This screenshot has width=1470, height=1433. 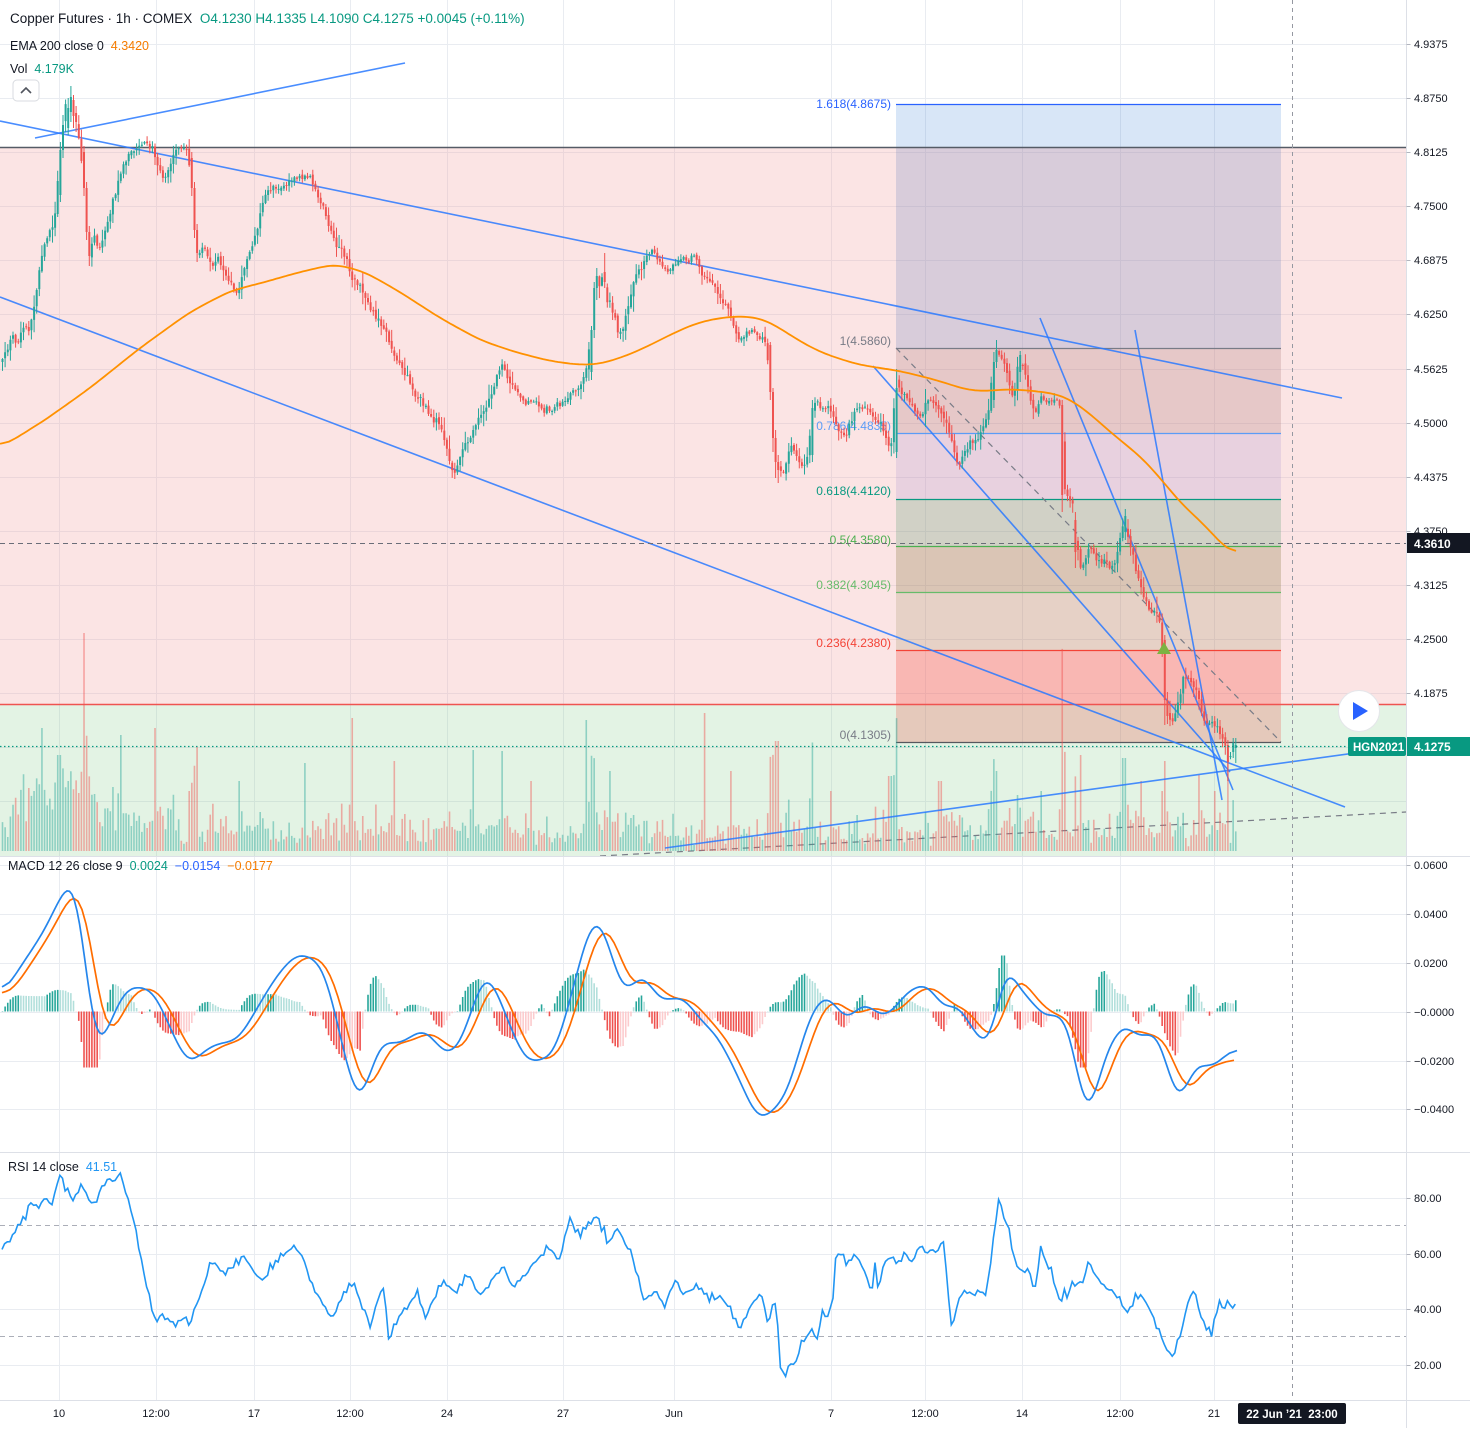 What do you see at coordinates (865, 341) in the screenshot?
I see `svg-text: 1(4.5860)` at bounding box center [865, 341].